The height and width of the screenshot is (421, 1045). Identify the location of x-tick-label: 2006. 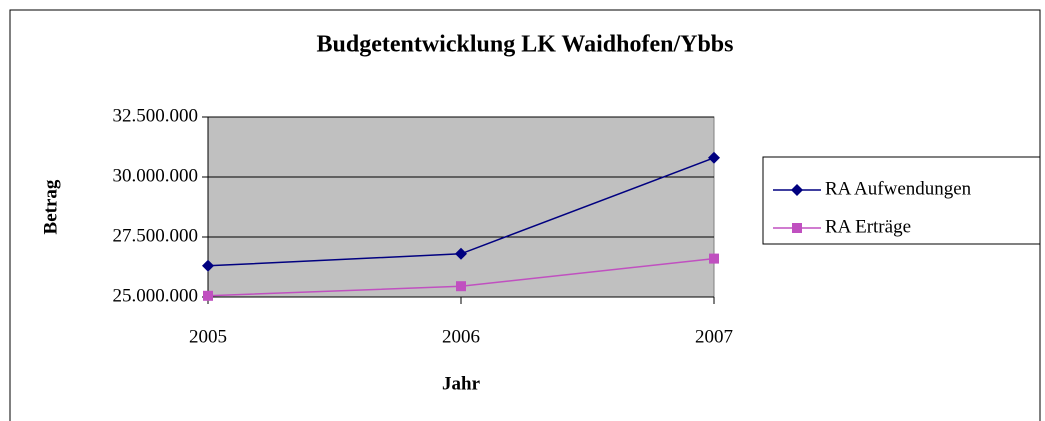
(461, 336).